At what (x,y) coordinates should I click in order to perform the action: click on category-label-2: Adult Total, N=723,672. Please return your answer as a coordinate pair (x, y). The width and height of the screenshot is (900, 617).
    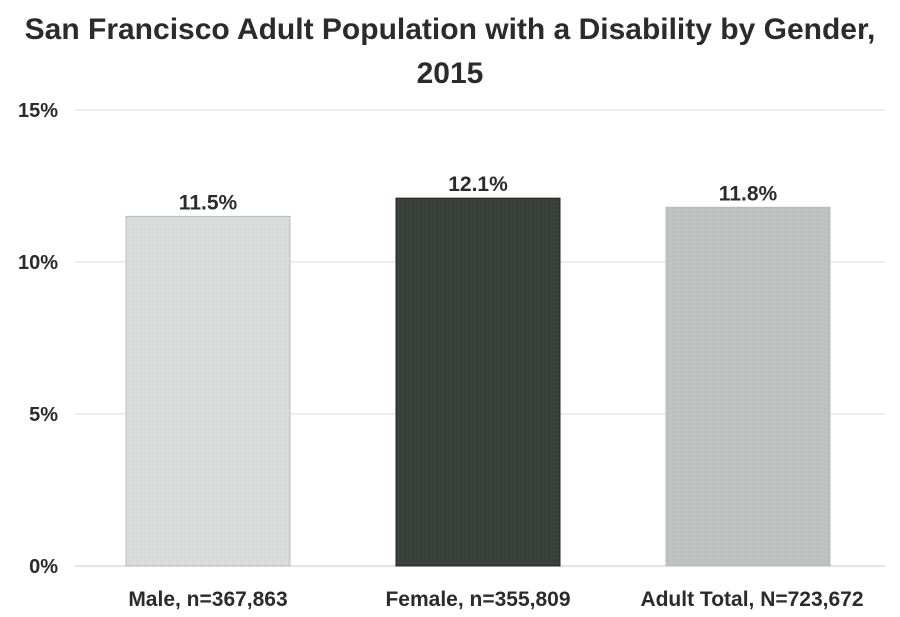
    Looking at the image, I should click on (751, 599).